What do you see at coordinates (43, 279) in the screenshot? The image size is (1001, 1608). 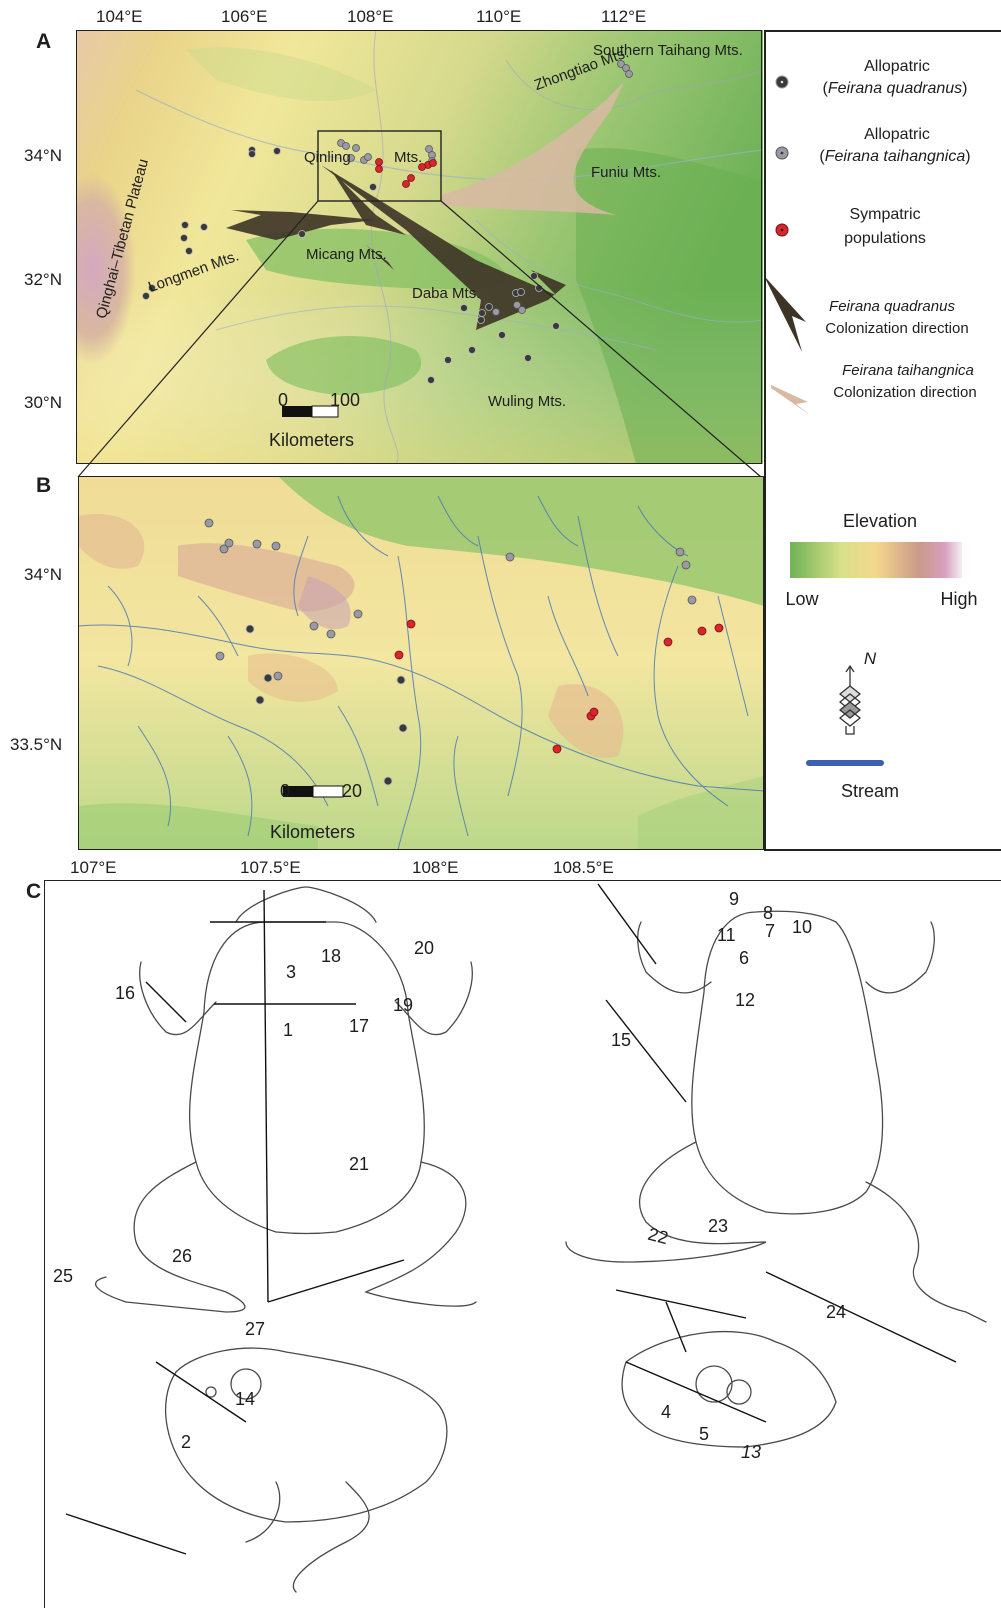 I see `lat-tick-32: 32°N` at bounding box center [43, 279].